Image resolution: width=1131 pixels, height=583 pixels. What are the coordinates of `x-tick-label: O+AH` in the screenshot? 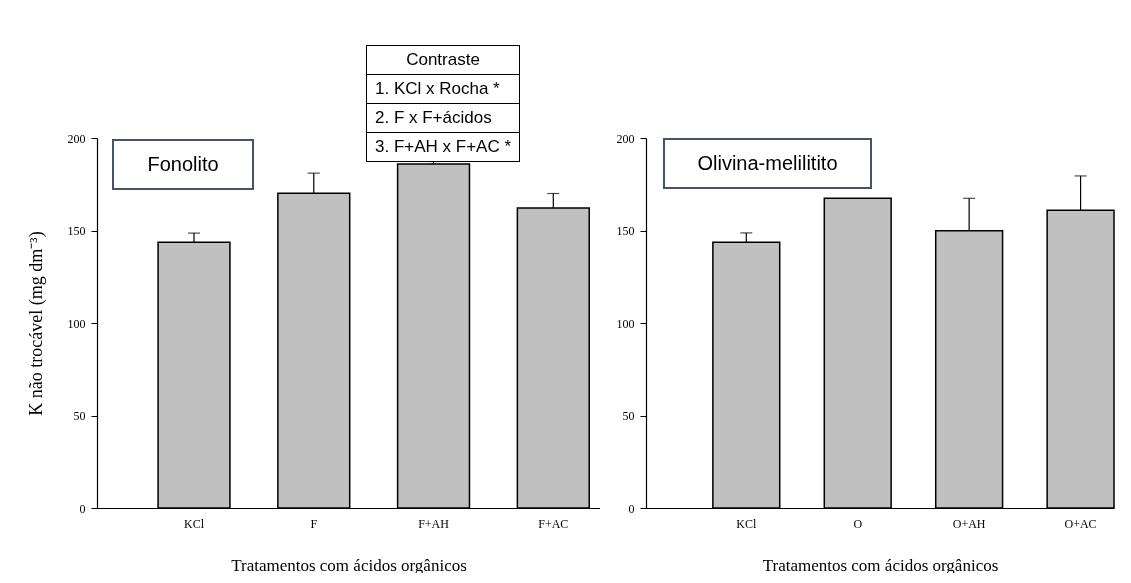 It's located at (969, 523).